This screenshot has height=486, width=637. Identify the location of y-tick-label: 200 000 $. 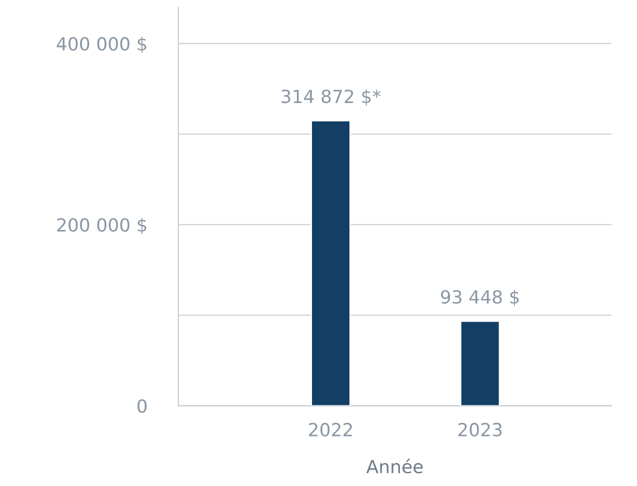
(101, 226).